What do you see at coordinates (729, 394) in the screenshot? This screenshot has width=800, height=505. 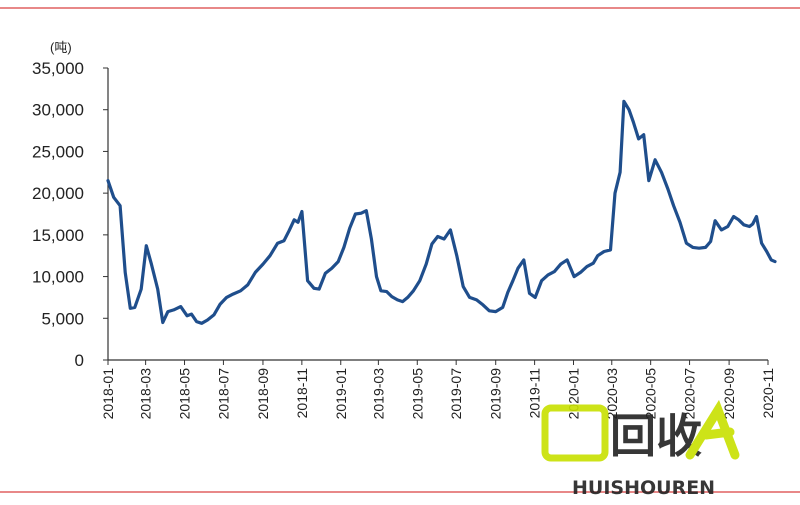 I see `x-tick-label: 2020-09` at bounding box center [729, 394].